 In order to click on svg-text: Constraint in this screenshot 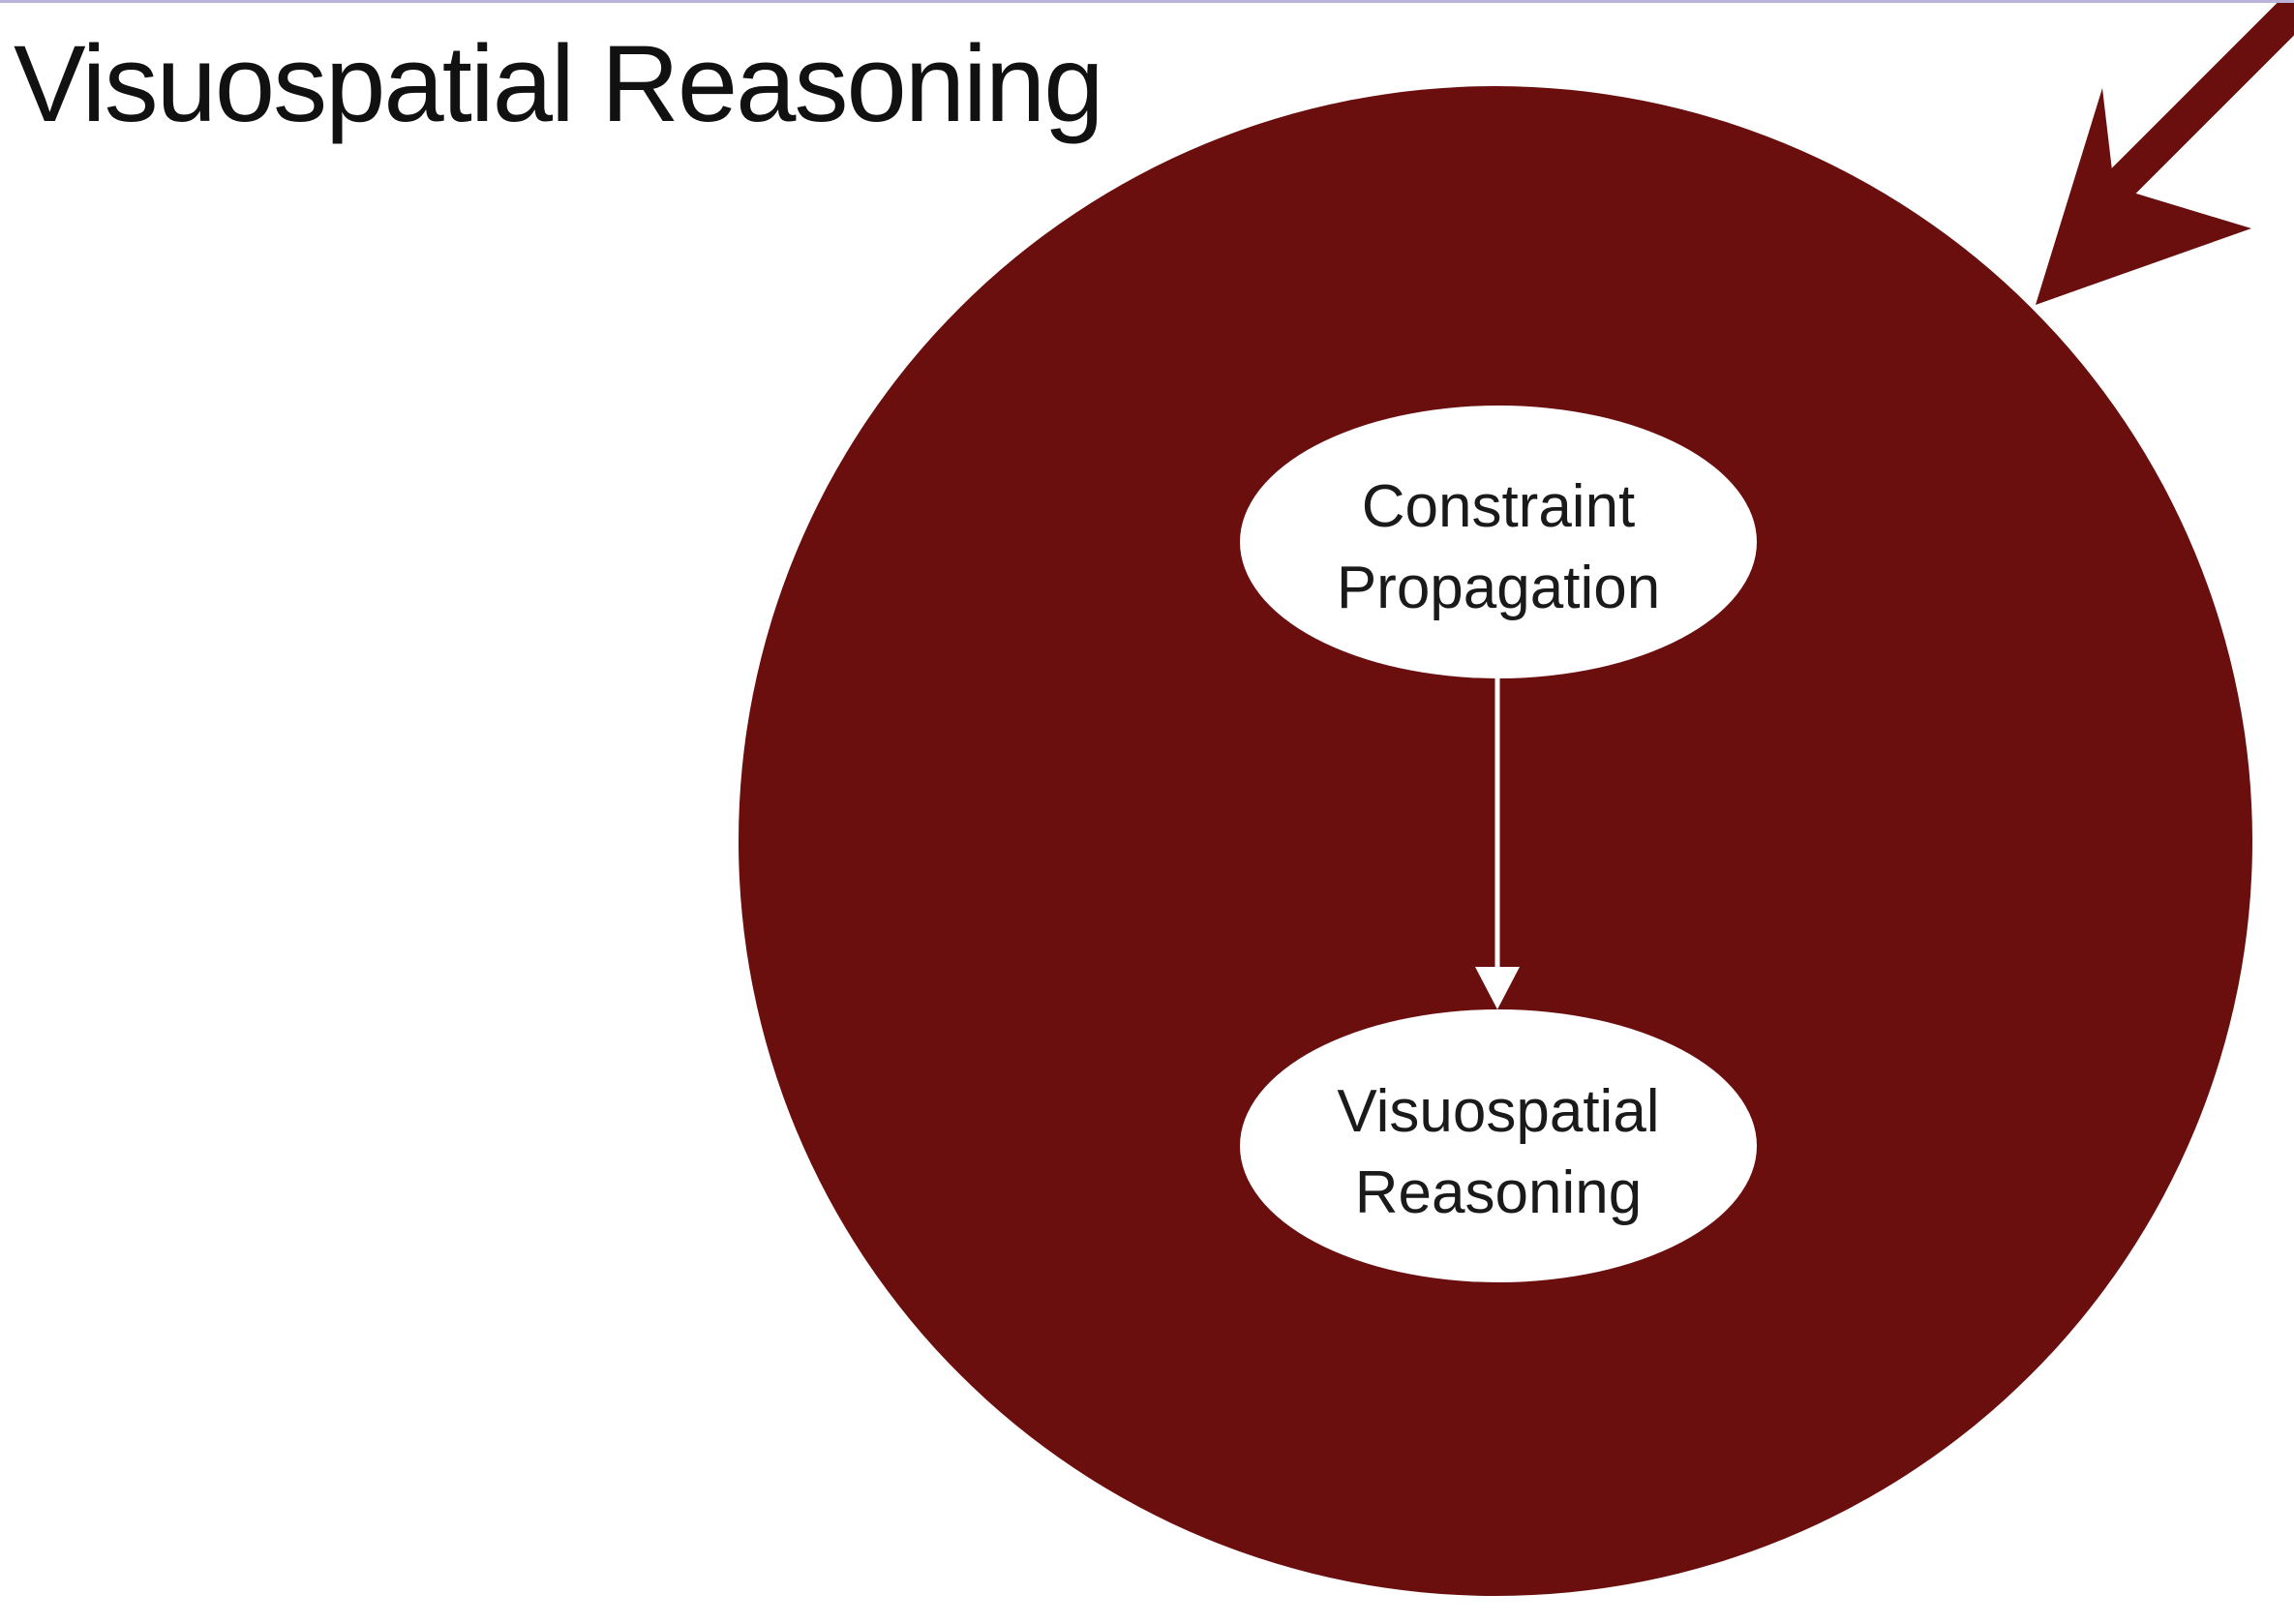, I will do `click(1499, 507)`.